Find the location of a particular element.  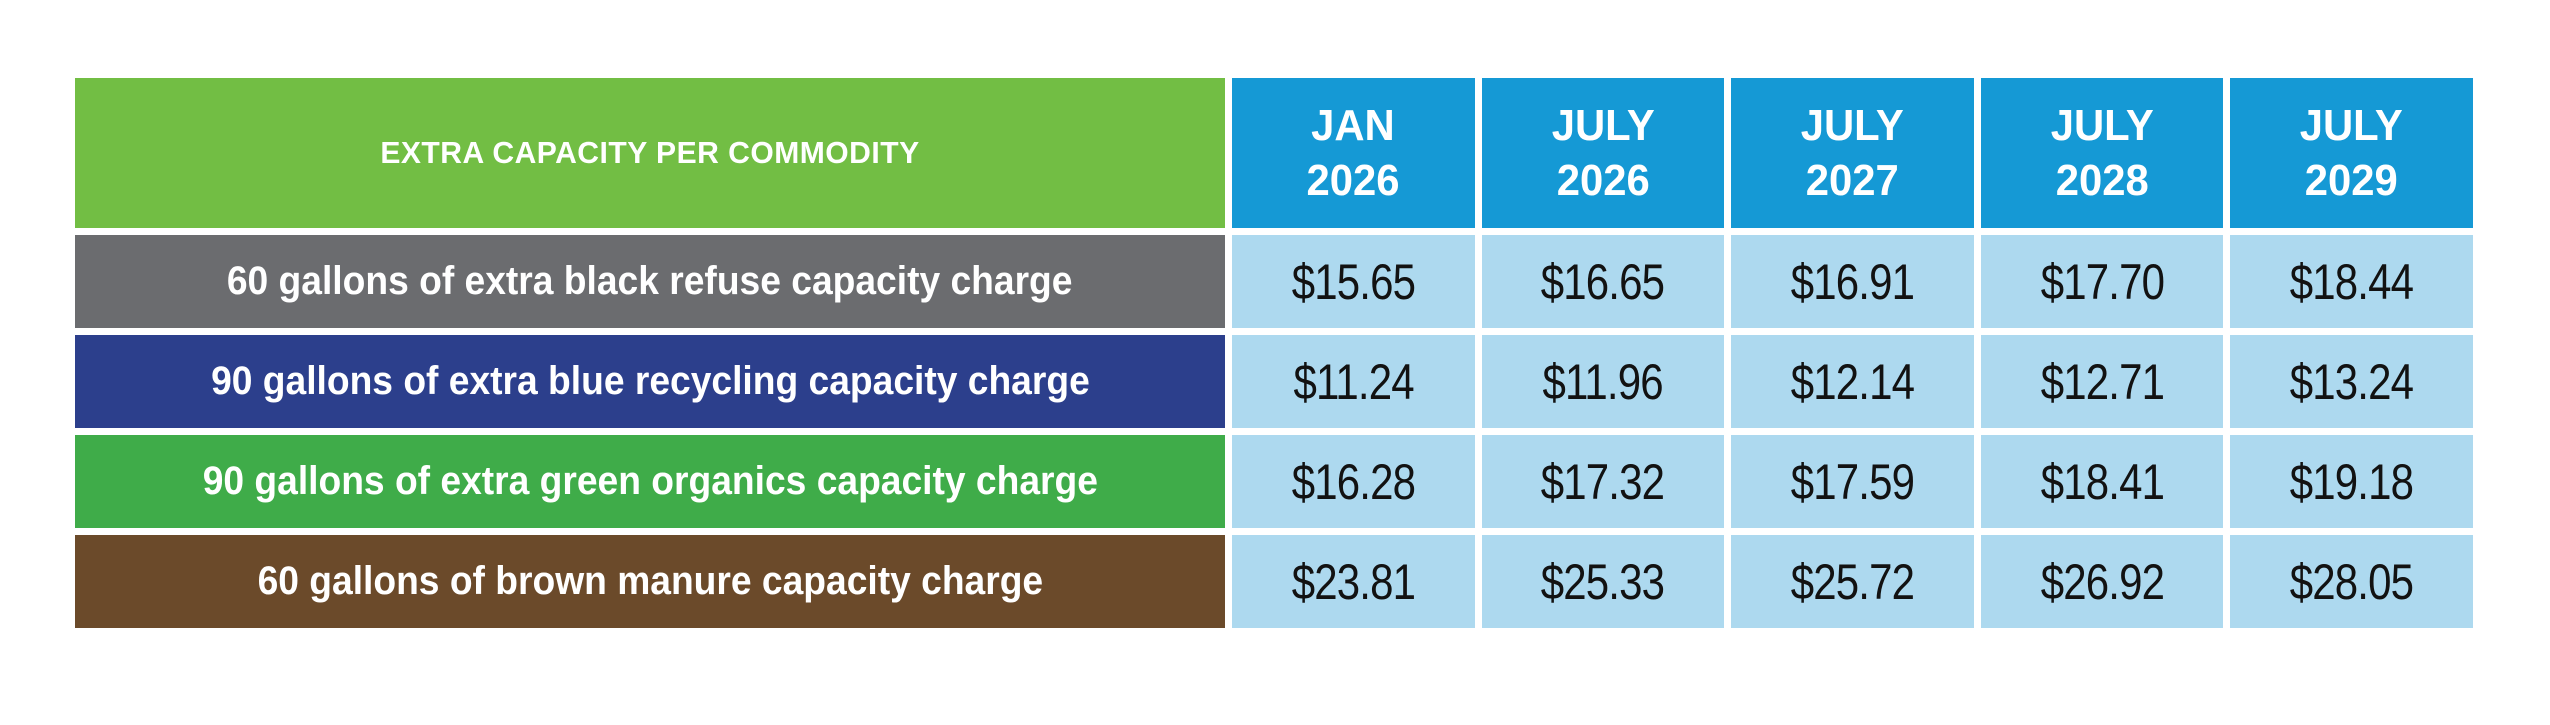

value-cell: $17.70 is located at coordinates (2102, 281).